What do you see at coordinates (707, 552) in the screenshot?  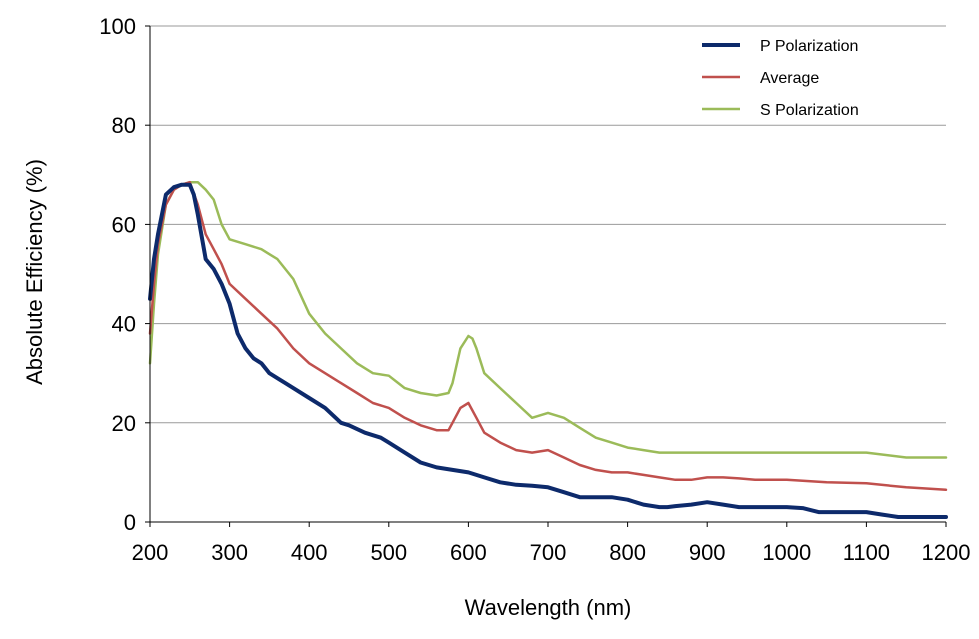 I see `x-tick-label: 900` at bounding box center [707, 552].